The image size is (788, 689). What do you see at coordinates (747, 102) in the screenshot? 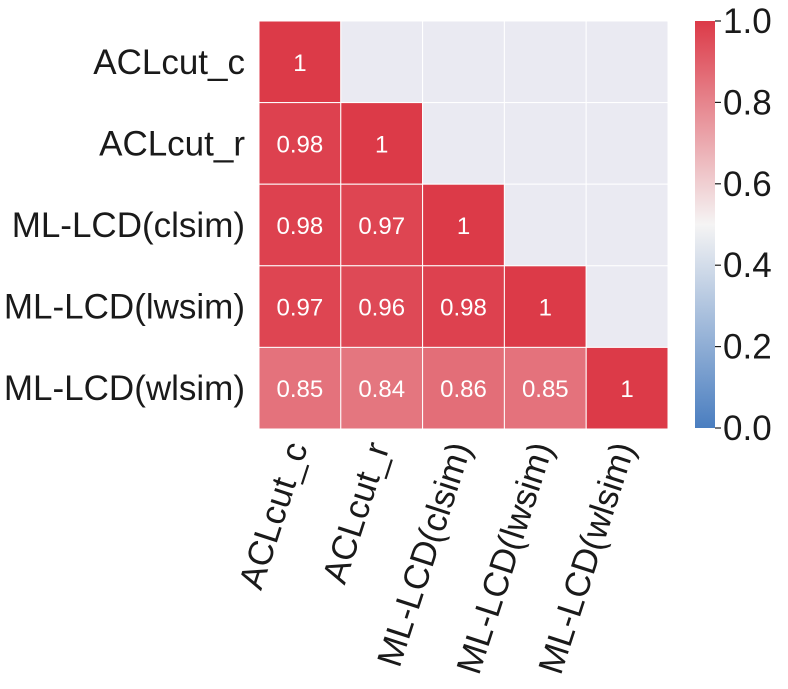
I see `colorbar-tick-label: 0.8` at bounding box center [747, 102].